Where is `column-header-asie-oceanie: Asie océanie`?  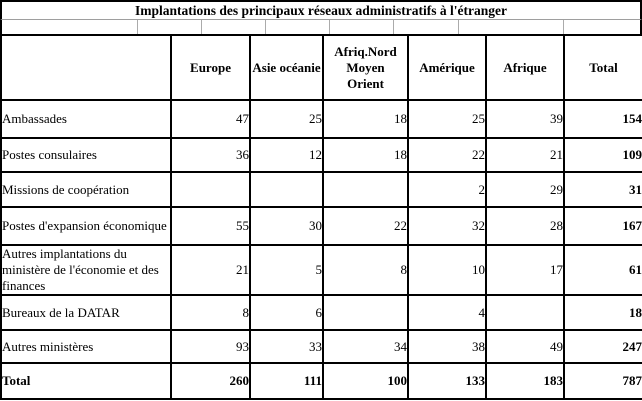 column-header-asie-oceanie: Asie océanie is located at coordinates (286, 67).